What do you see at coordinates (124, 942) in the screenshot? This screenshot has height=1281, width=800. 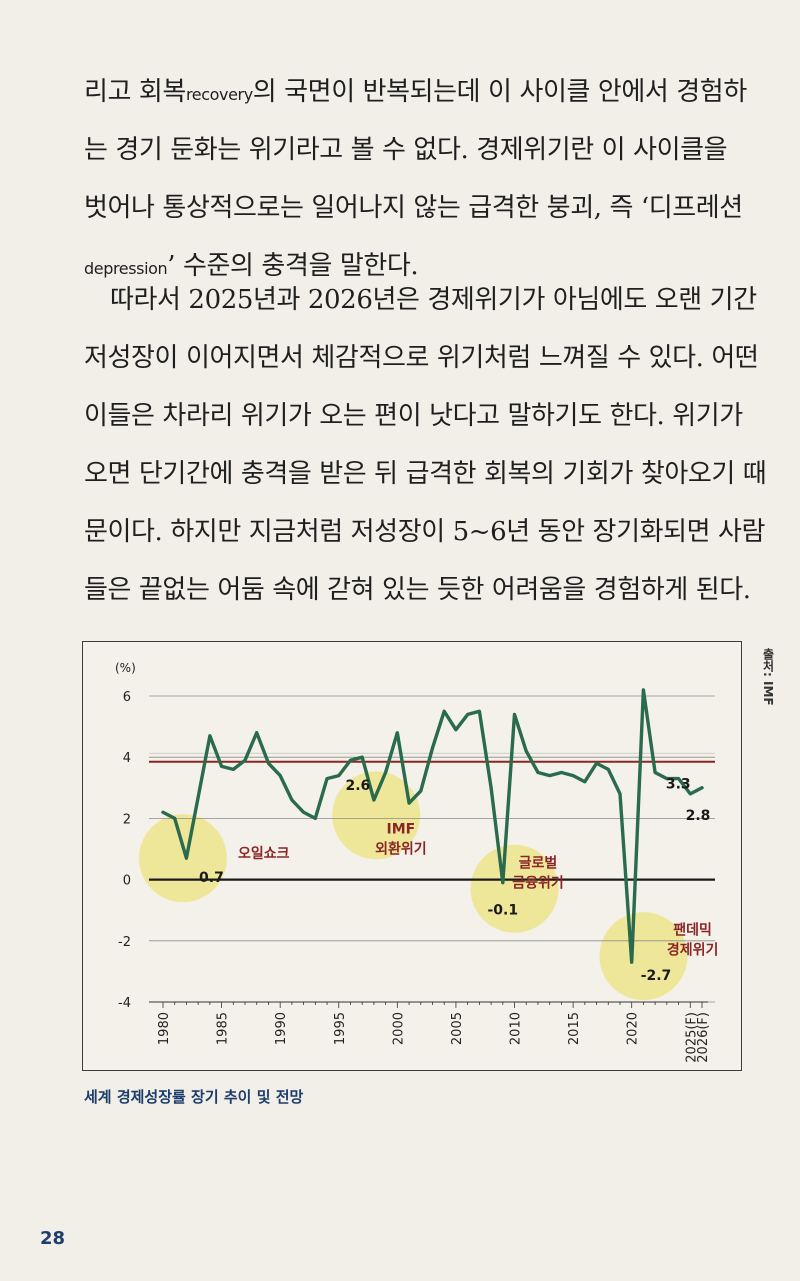 I see `y-tick-label: -2` at bounding box center [124, 942].